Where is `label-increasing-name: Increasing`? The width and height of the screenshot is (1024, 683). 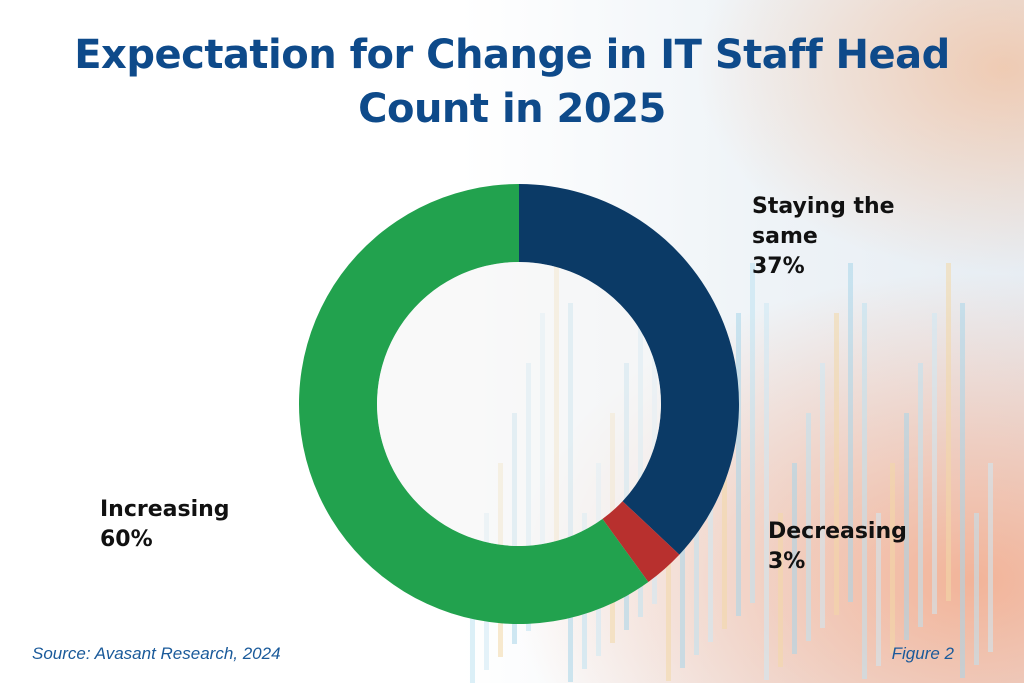
label-increasing-name: Increasing is located at coordinates (165, 509).